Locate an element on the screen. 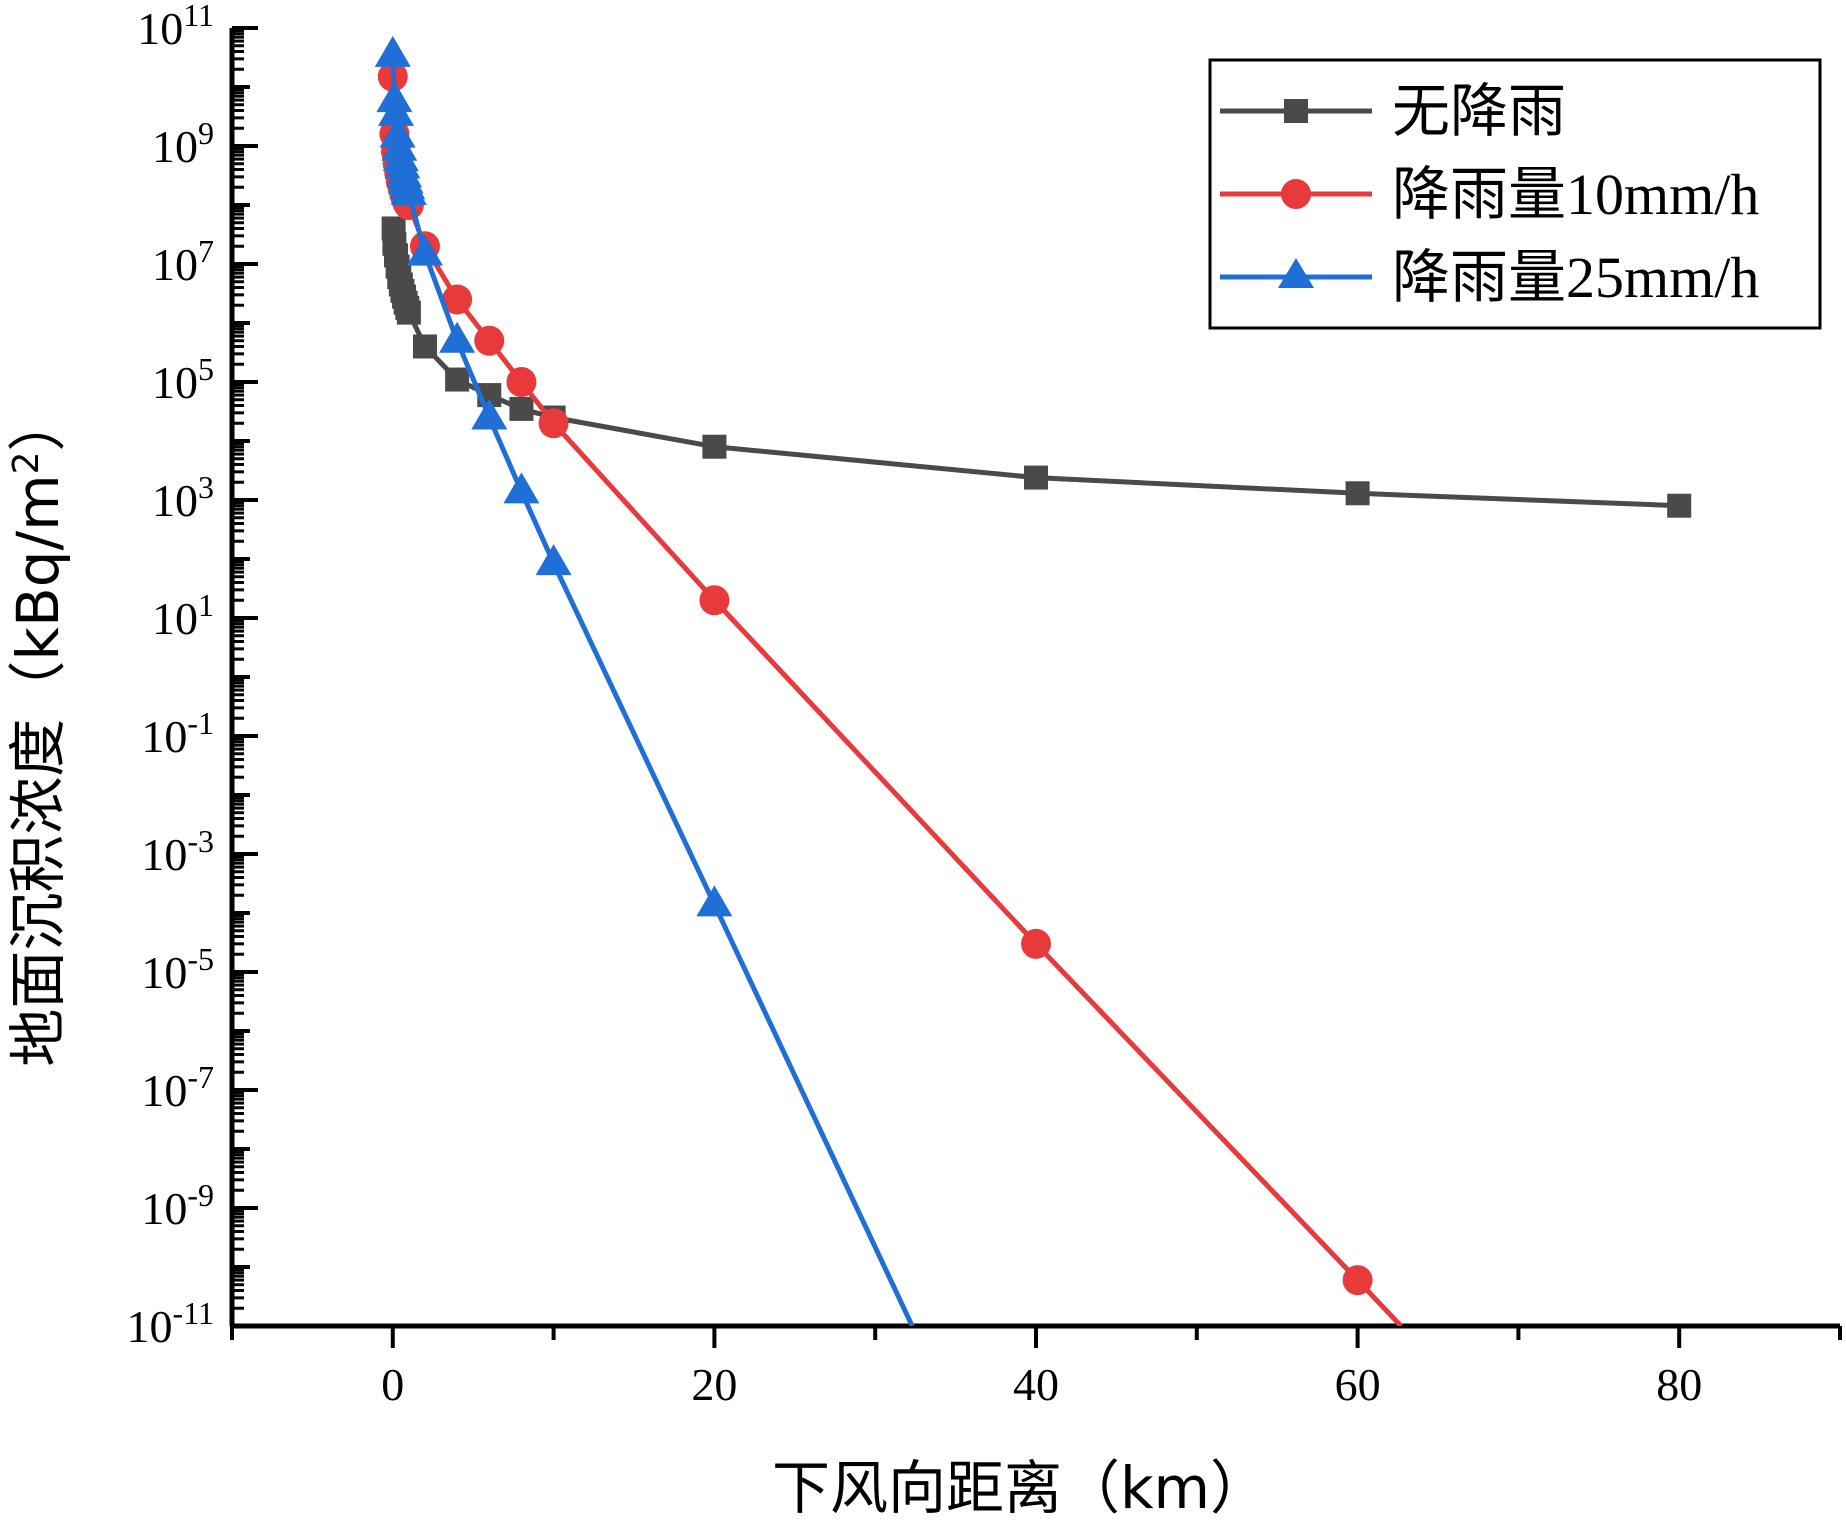  y-tick-label: 10⁵ is located at coordinates (183, 379).